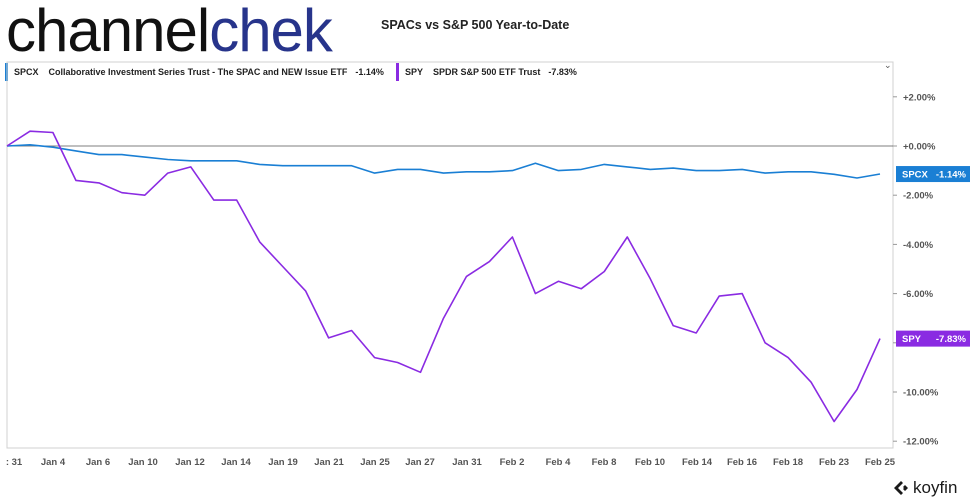 Image resolution: width=975 pixels, height=504 pixels. What do you see at coordinates (467, 462) in the screenshot?
I see `x-tick-label: Jan 31` at bounding box center [467, 462].